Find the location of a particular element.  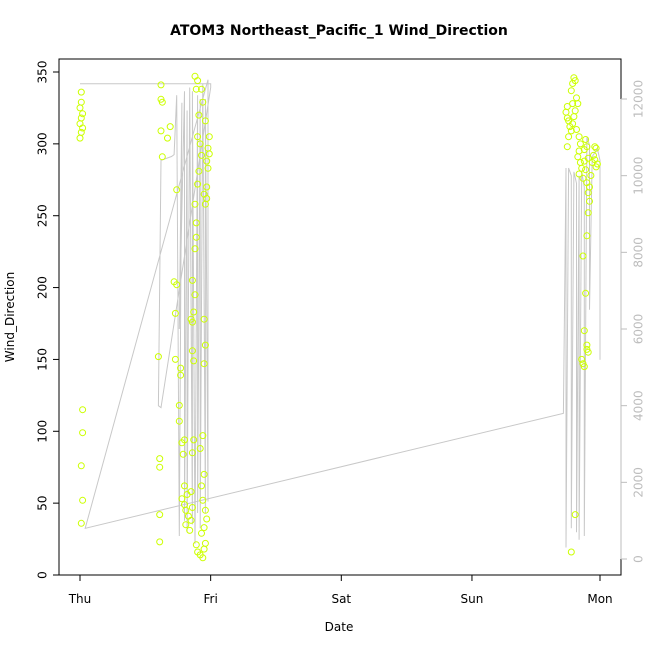

y-axis-right: 0 2000 4000 6000 8000 10000 12000 is located at coordinates (633, 321).